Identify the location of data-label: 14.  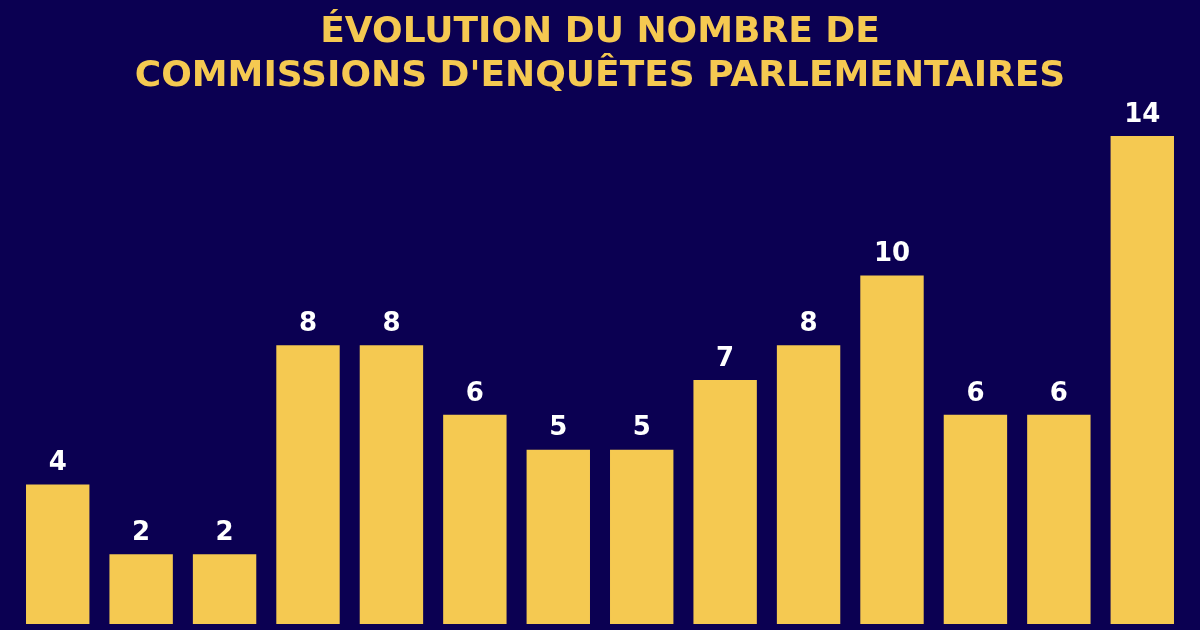
(1142, 112).